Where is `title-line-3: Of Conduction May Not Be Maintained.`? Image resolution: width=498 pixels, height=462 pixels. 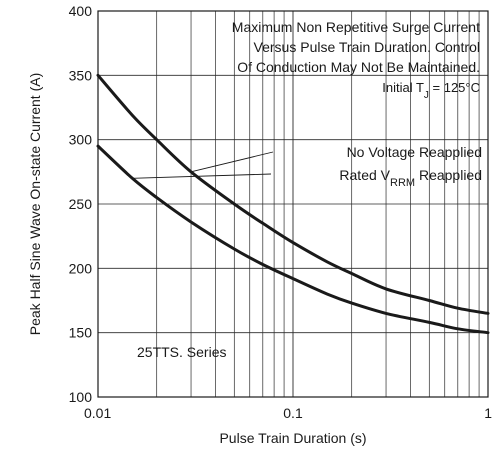 title-line-3: Of Conduction May Not Be Maintained. is located at coordinates (358, 67).